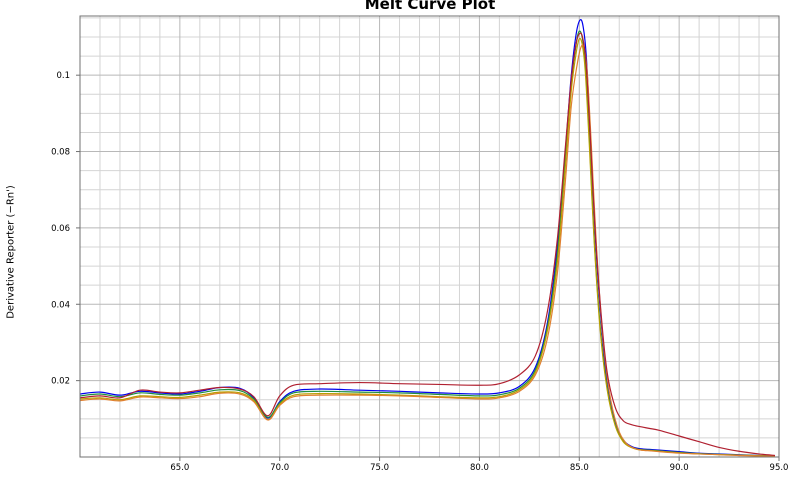  I want to click on y-tick-label: 0.1, so click(63, 76).